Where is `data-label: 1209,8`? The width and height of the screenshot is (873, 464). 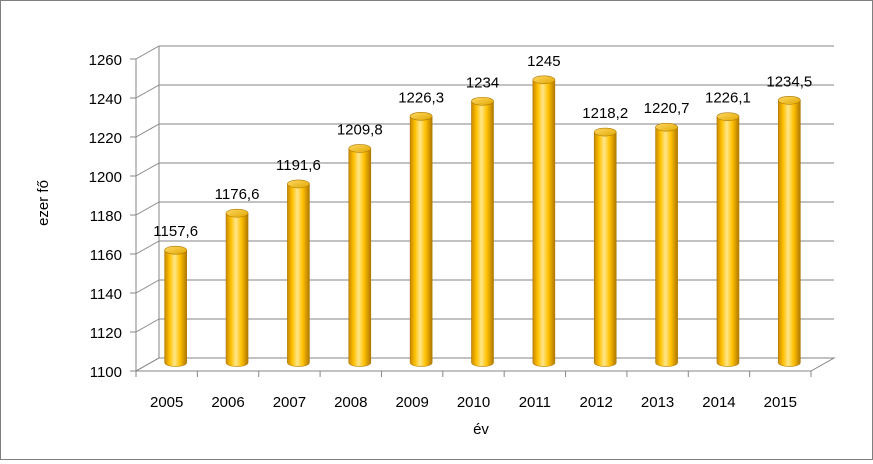
data-label: 1209,8 is located at coordinates (360, 129).